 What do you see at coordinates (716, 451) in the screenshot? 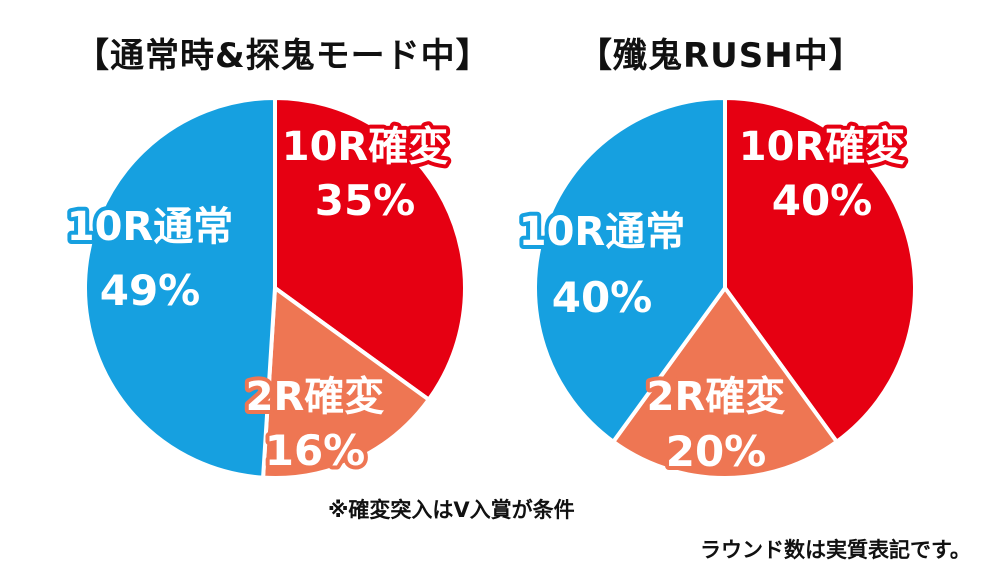
I see `slice-label-percent-rush-2r-kakuhen: 20%` at bounding box center [716, 451].